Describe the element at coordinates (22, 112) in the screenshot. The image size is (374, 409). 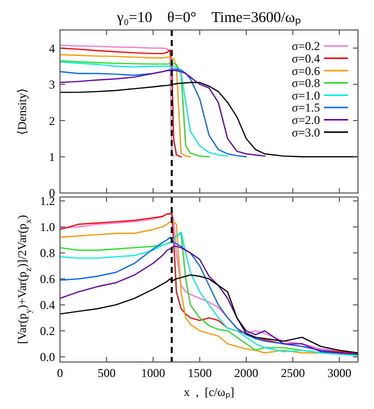
I see `y-axis-title: ⟨Density⟩` at that location.